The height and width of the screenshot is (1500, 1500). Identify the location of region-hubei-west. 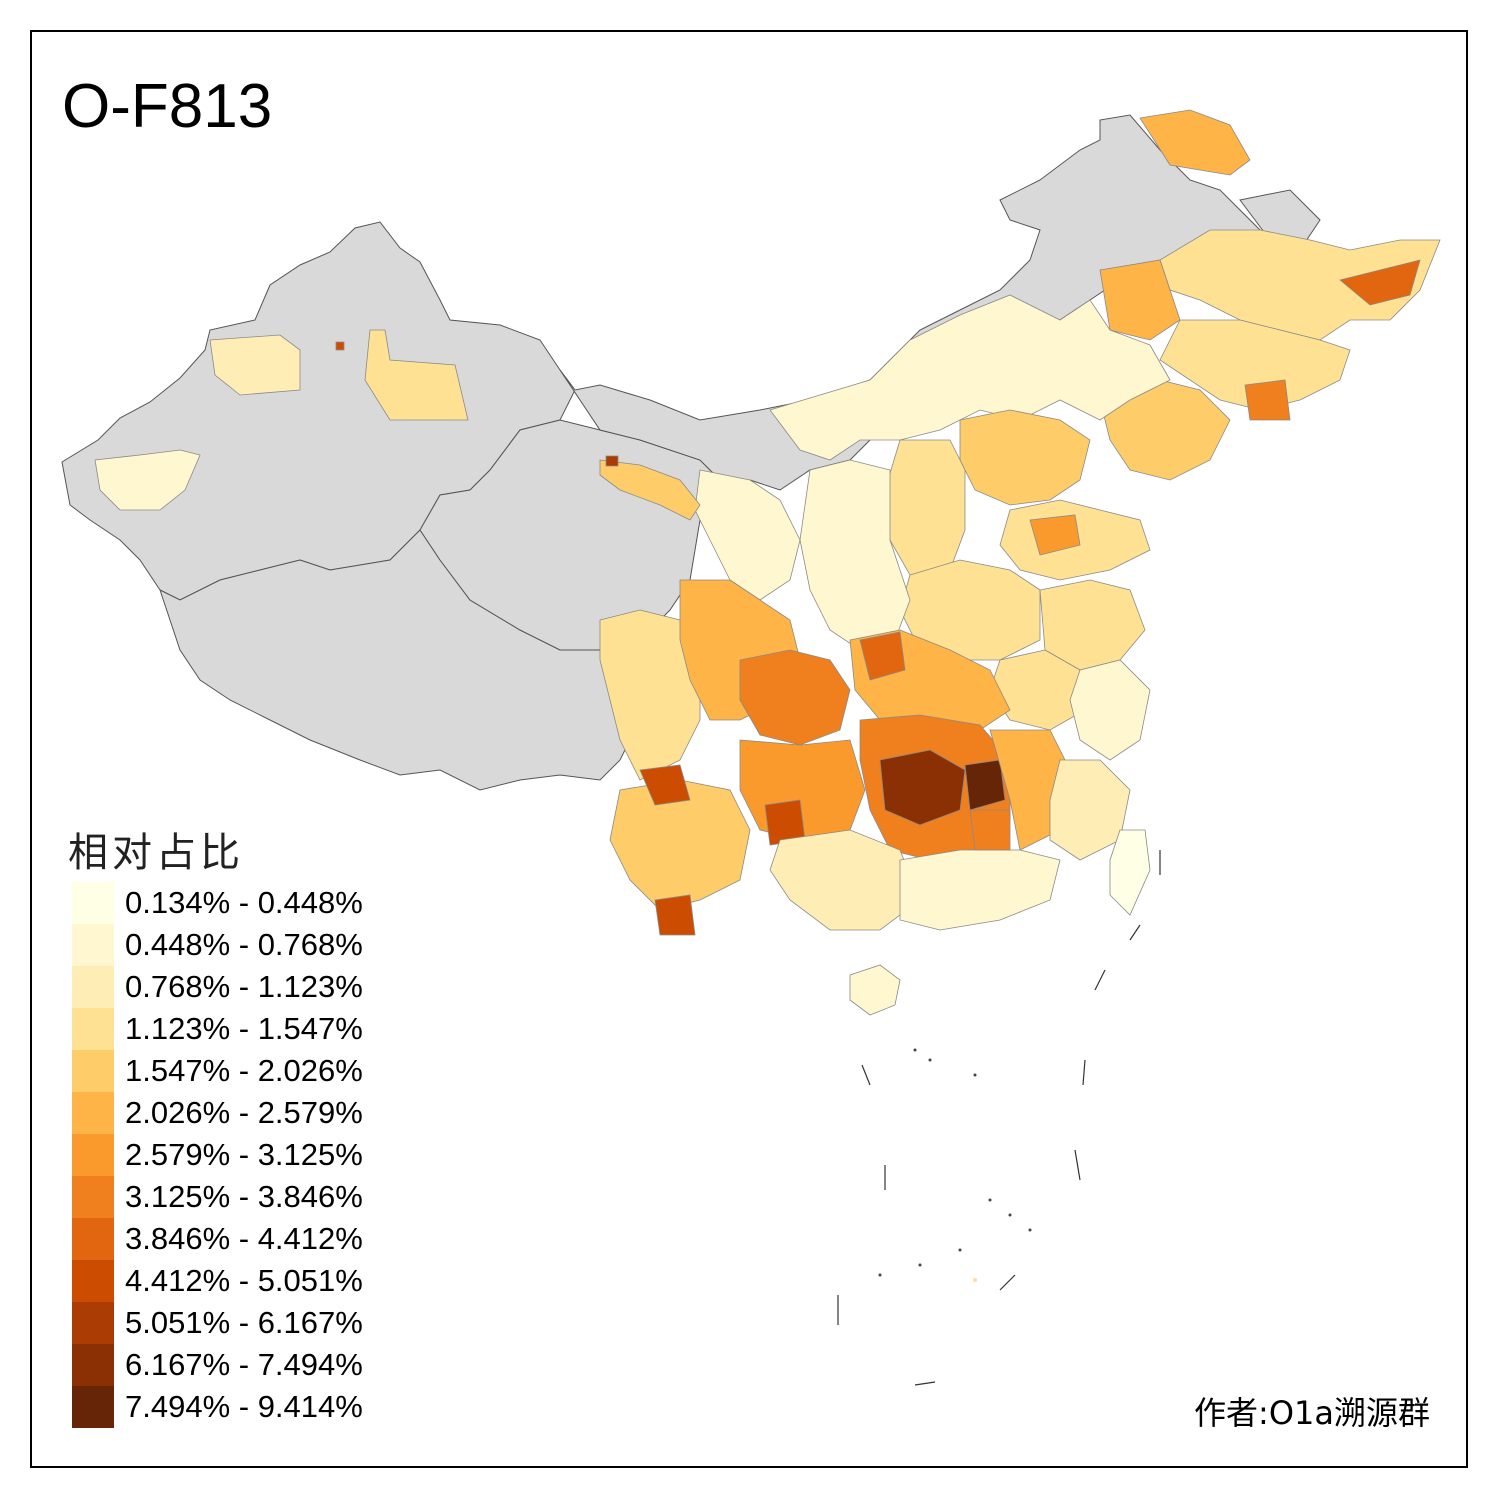
(882, 656).